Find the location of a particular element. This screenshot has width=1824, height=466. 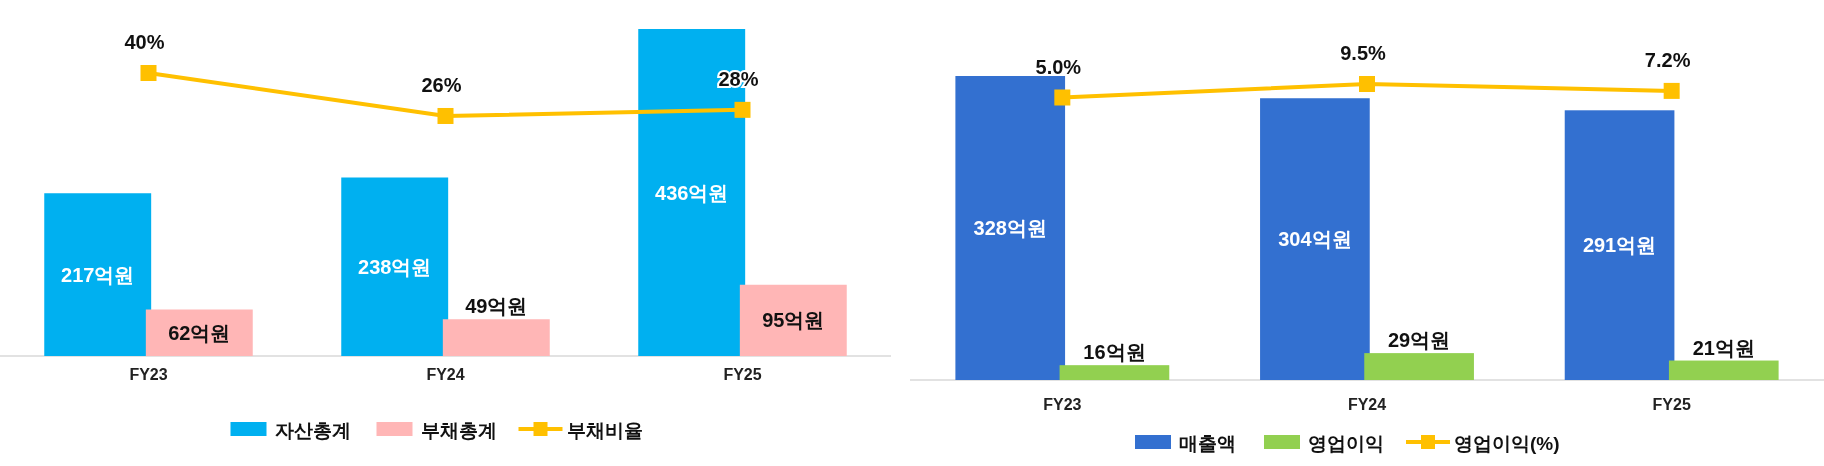

legend-label: 영업이익 is located at coordinates (1346, 443).